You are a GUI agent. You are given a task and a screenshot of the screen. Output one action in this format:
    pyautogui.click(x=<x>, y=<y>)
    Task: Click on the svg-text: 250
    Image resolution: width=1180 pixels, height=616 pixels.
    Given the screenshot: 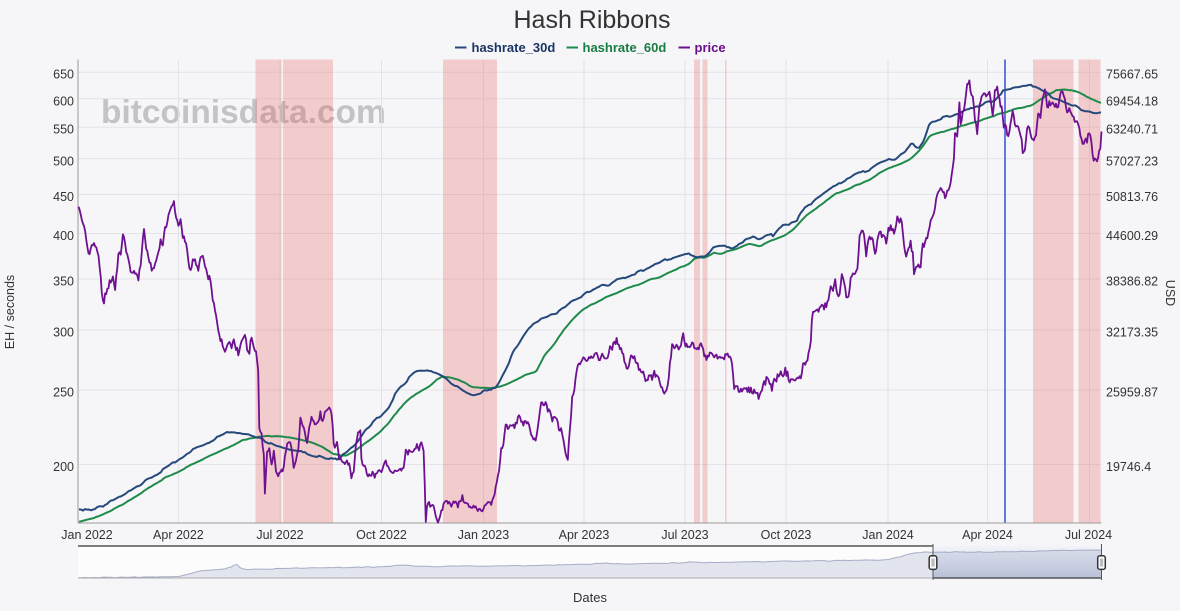 What is the action you would take?
    pyautogui.click(x=63, y=392)
    